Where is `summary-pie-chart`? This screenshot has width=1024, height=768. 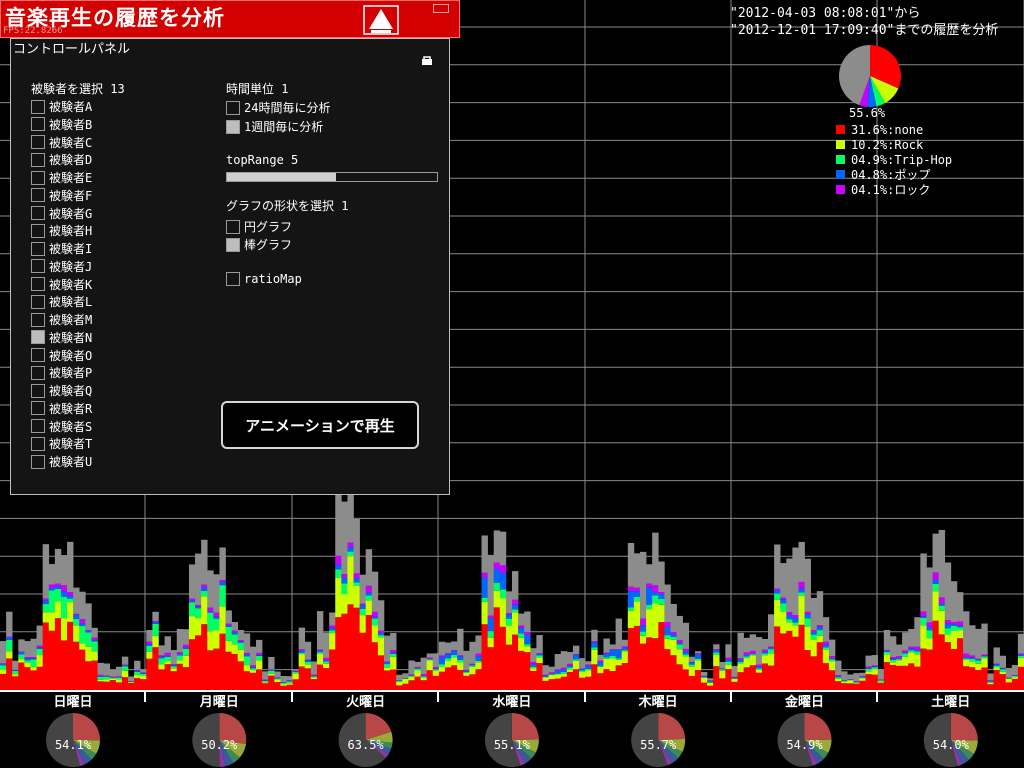 summary-pie-chart is located at coordinates (870, 76).